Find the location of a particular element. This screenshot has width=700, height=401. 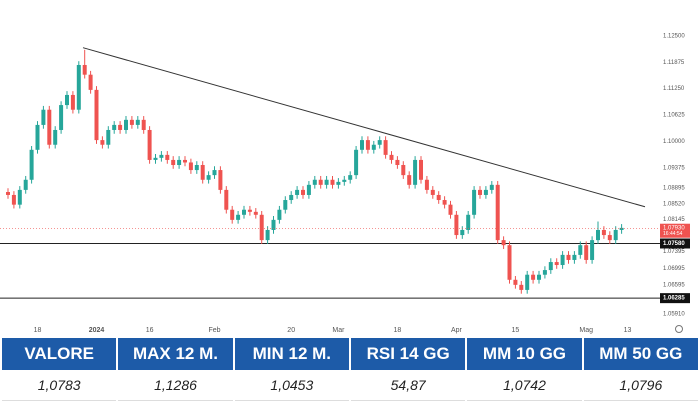

y-tick-label: 1.11875 is located at coordinates (674, 63).